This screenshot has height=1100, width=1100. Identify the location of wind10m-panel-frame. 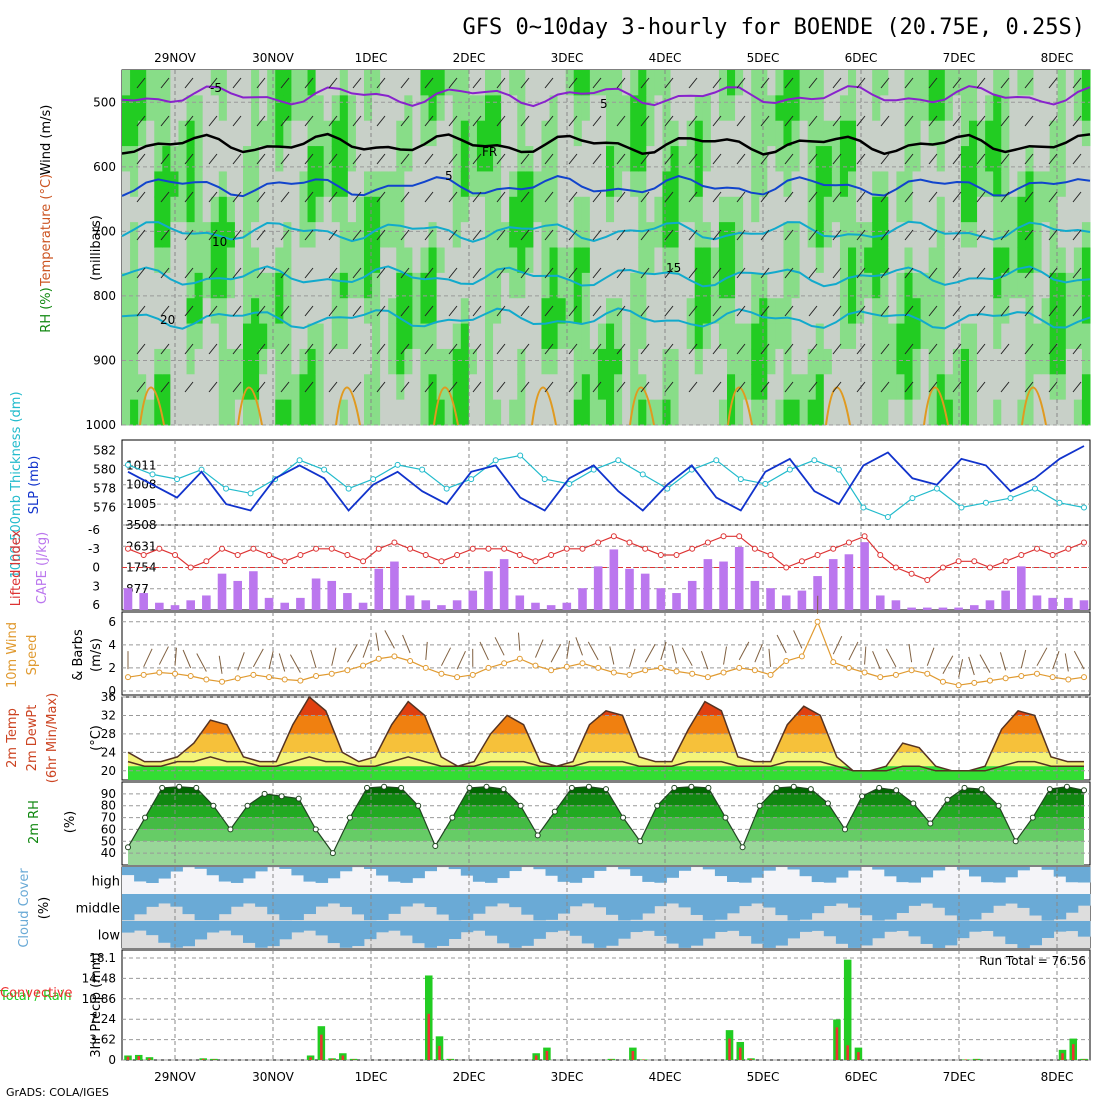
(606, 653).